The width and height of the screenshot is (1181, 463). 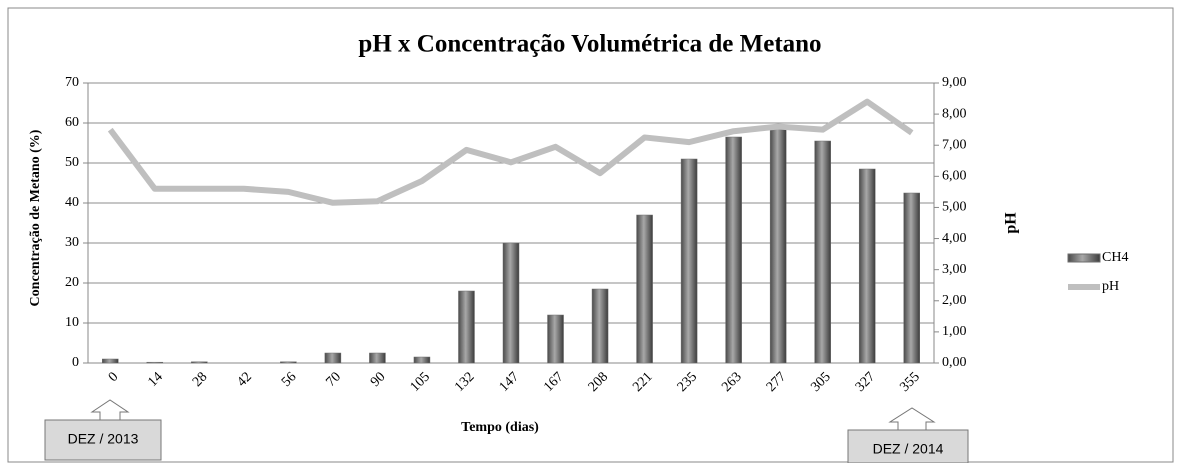 I want to click on y-tick-label: 50, so click(x=72, y=162).